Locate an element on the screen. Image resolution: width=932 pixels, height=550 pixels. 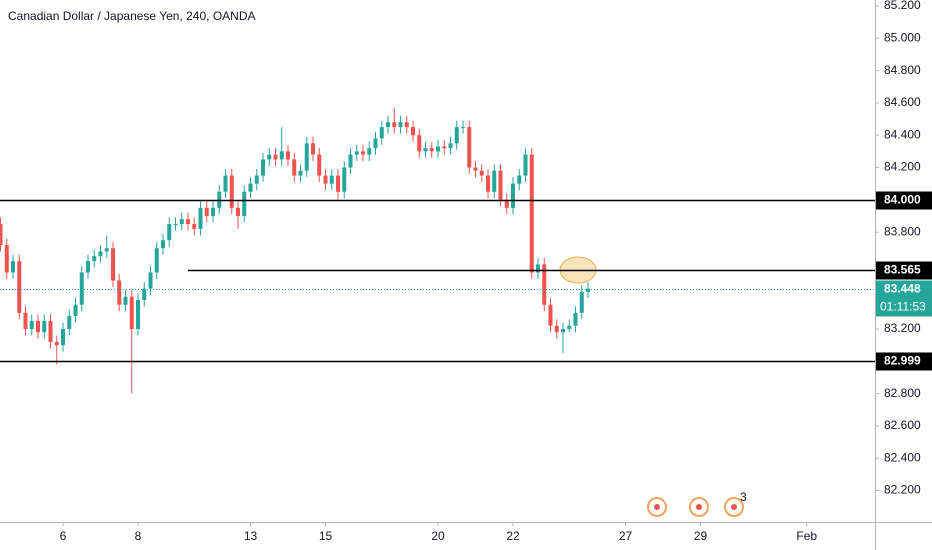
last-price-box is located at coordinates (904, 298).